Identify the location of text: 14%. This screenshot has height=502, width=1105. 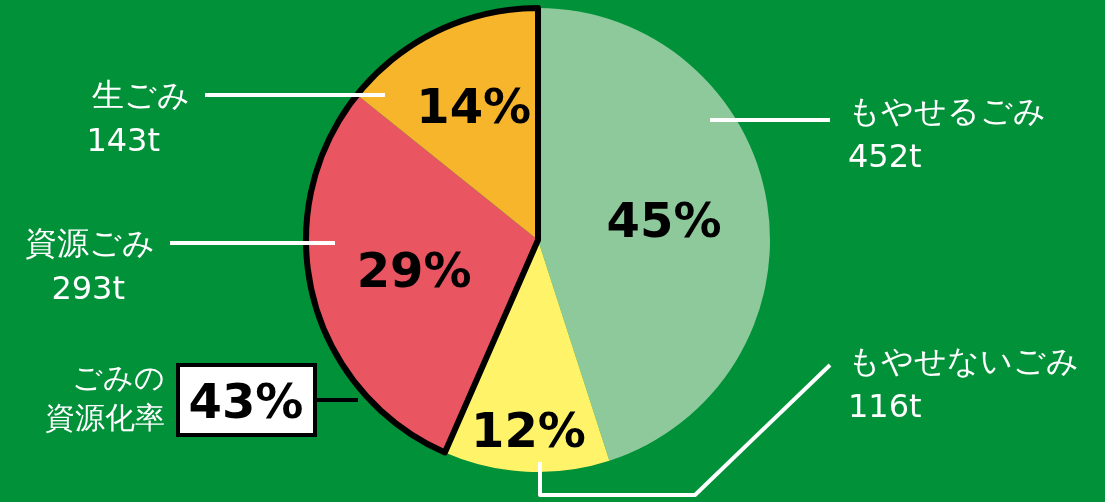
(474, 106).